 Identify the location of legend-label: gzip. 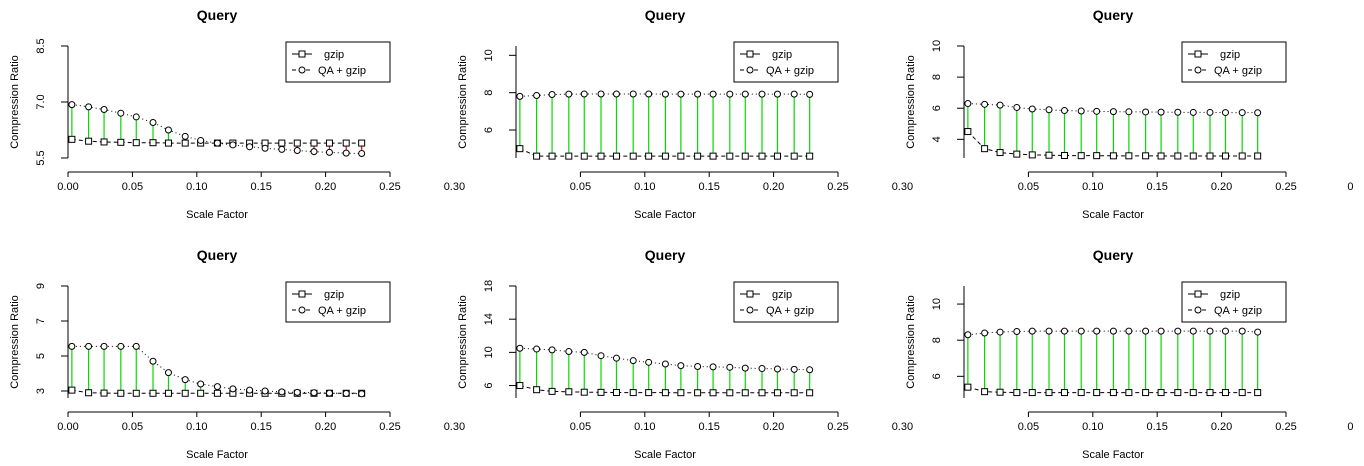
(334, 295).